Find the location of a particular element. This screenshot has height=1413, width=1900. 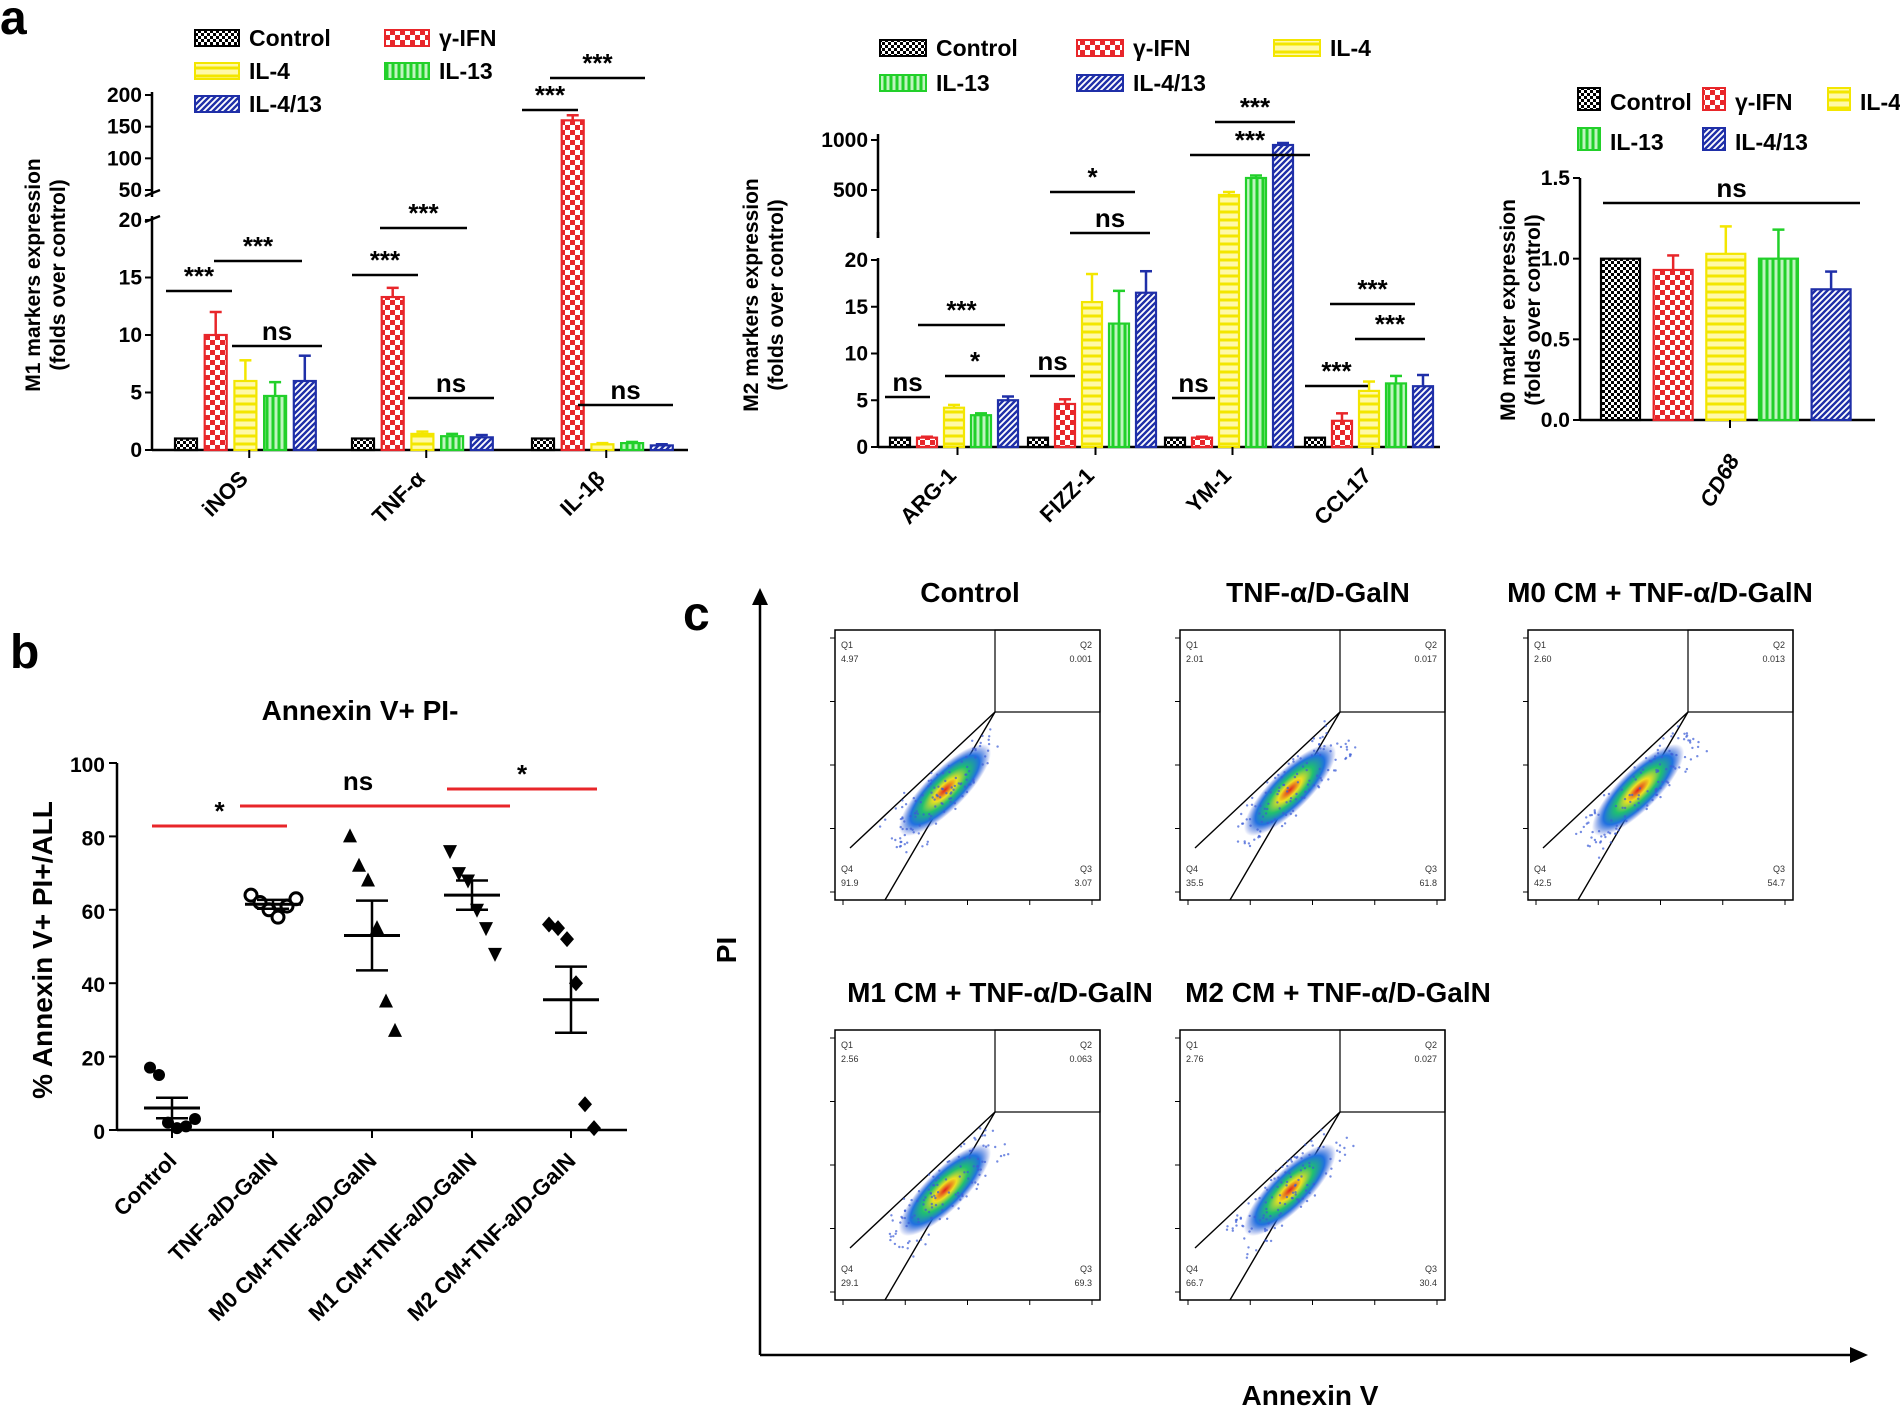

legend-label-il-13: IL-13 is located at coordinates (963, 83).